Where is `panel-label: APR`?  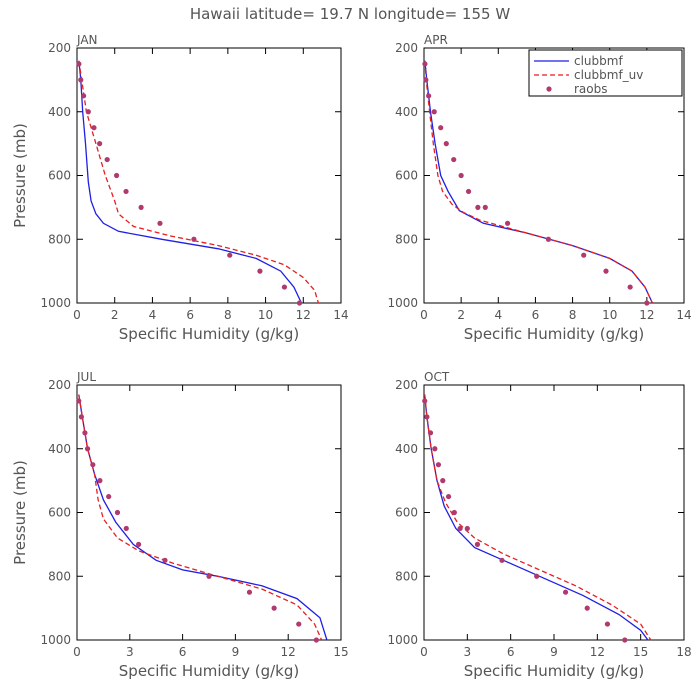
panel-label: APR is located at coordinates (436, 40).